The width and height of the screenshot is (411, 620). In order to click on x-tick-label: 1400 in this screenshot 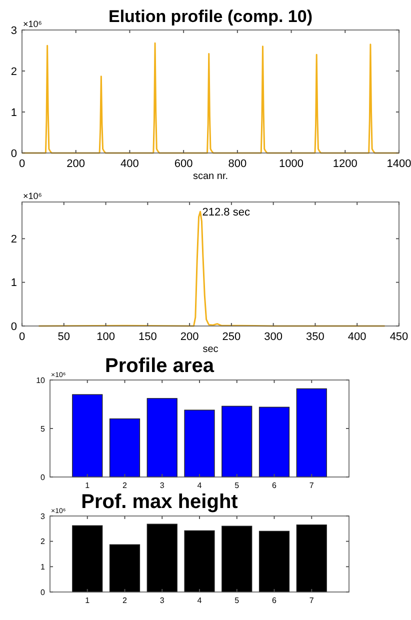, I will do `click(398, 164)`.